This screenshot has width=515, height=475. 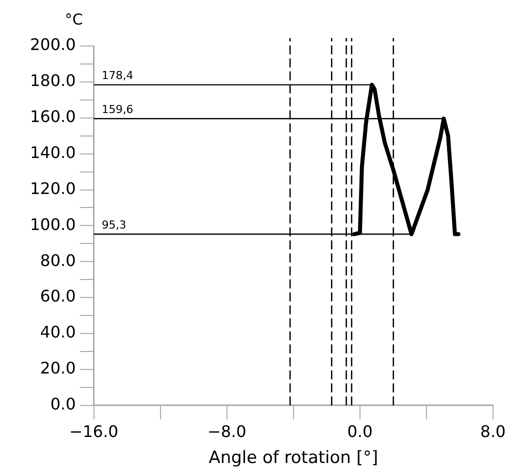 What do you see at coordinates (114, 225) in the screenshot?
I see `annotation: 95,3` at bounding box center [114, 225].